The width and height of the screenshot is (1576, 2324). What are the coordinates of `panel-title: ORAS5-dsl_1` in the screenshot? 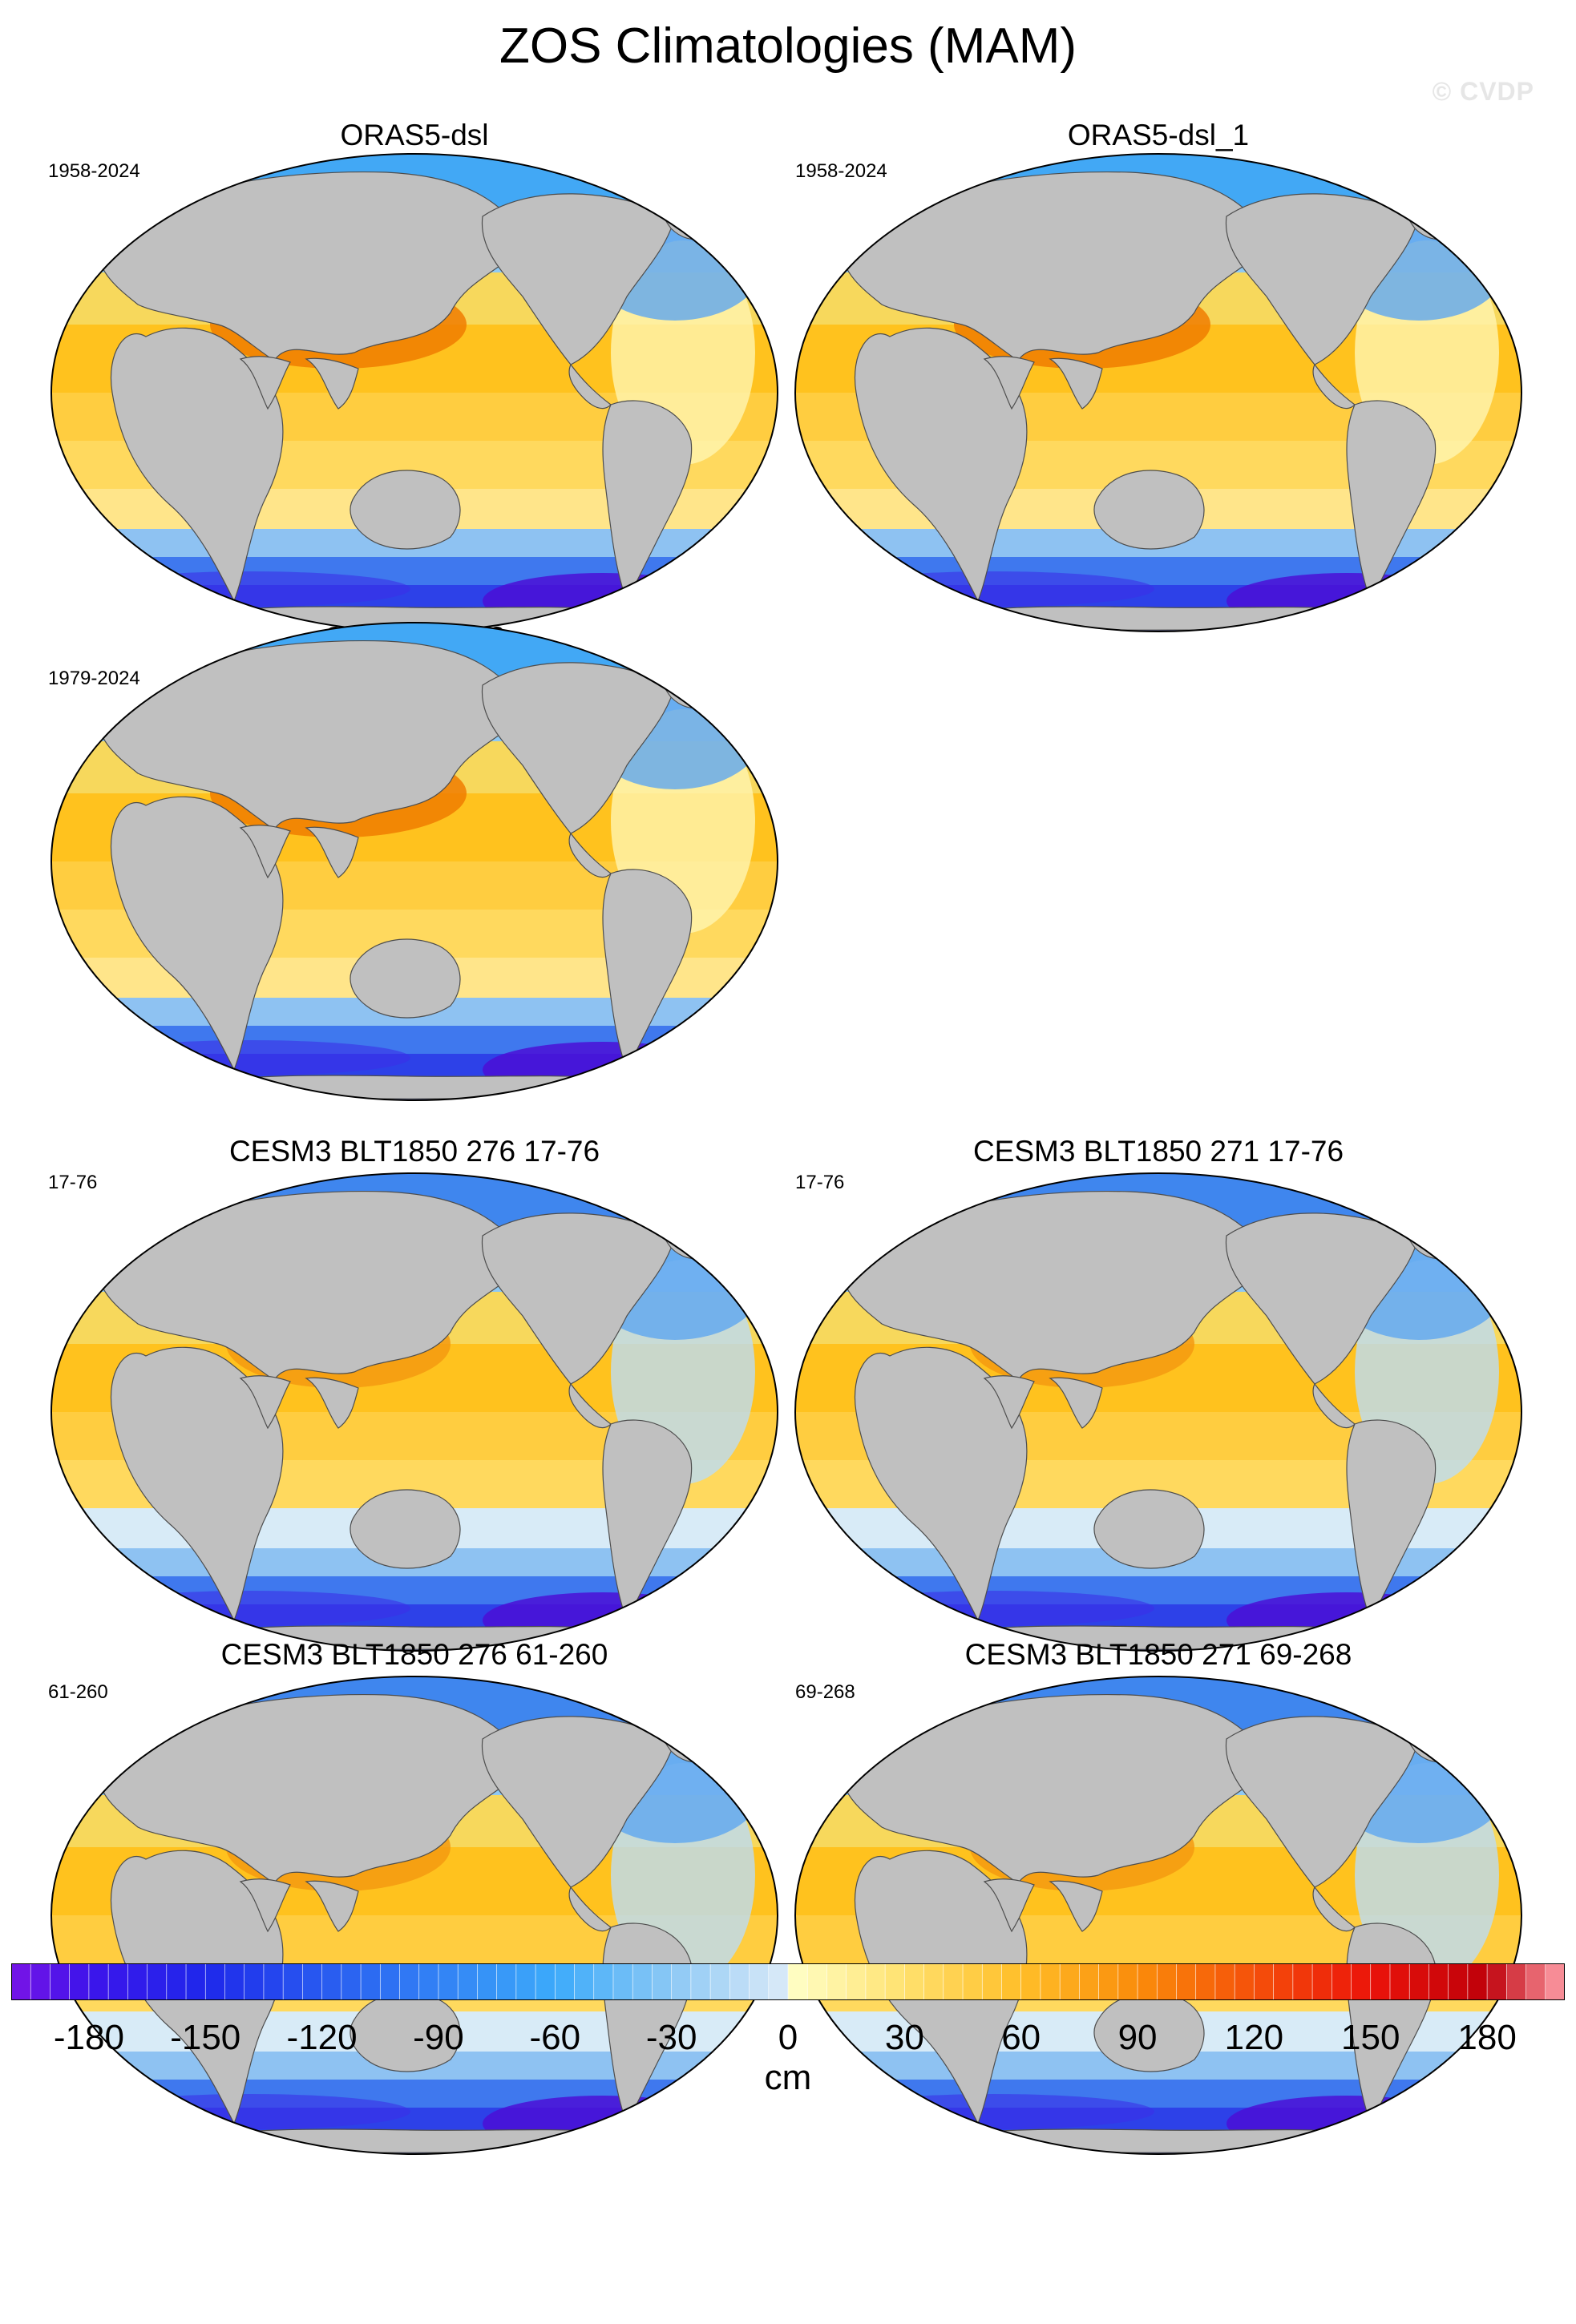 It's located at (1158, 135).